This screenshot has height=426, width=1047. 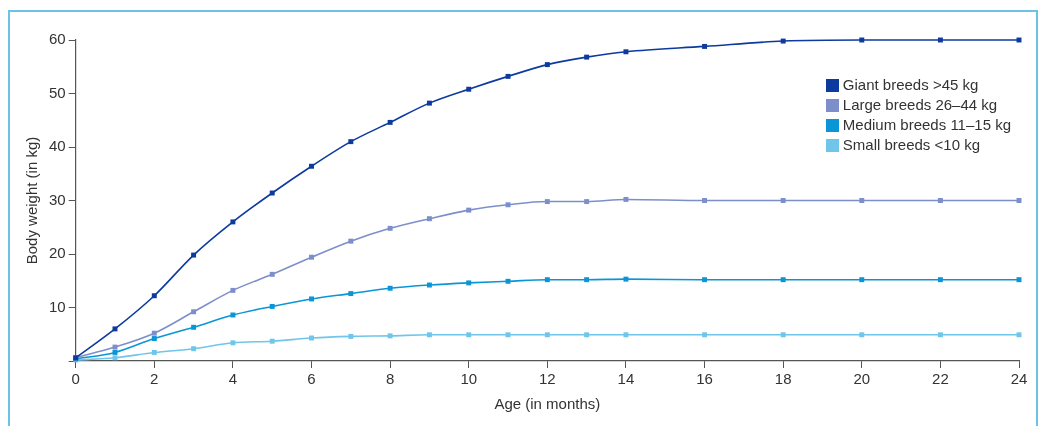 What do you see at coordinates (704, 379) in the screenshot?
I see `x-tick-label: 16` at bounding box center [704, 379].